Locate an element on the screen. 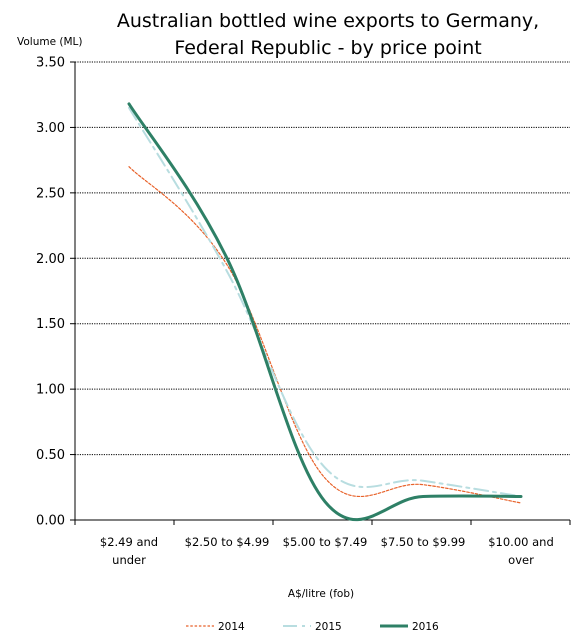 The height and width of the screenshot is (631, 574). legend-label: 2015 is located at coordinates (328, 626).